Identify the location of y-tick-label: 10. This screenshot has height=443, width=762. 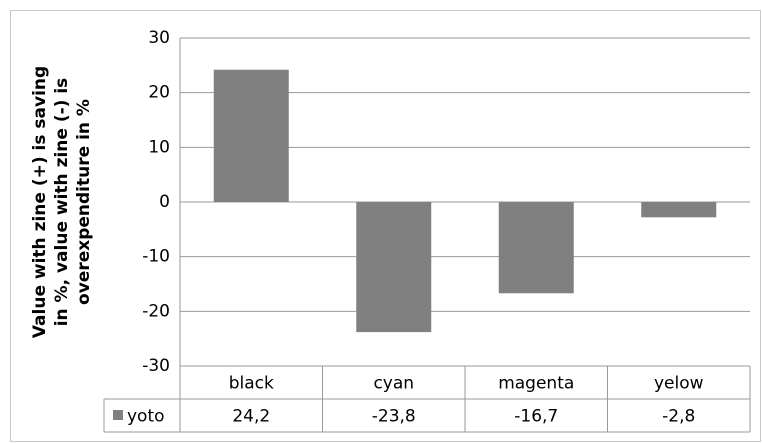
(159, 147).